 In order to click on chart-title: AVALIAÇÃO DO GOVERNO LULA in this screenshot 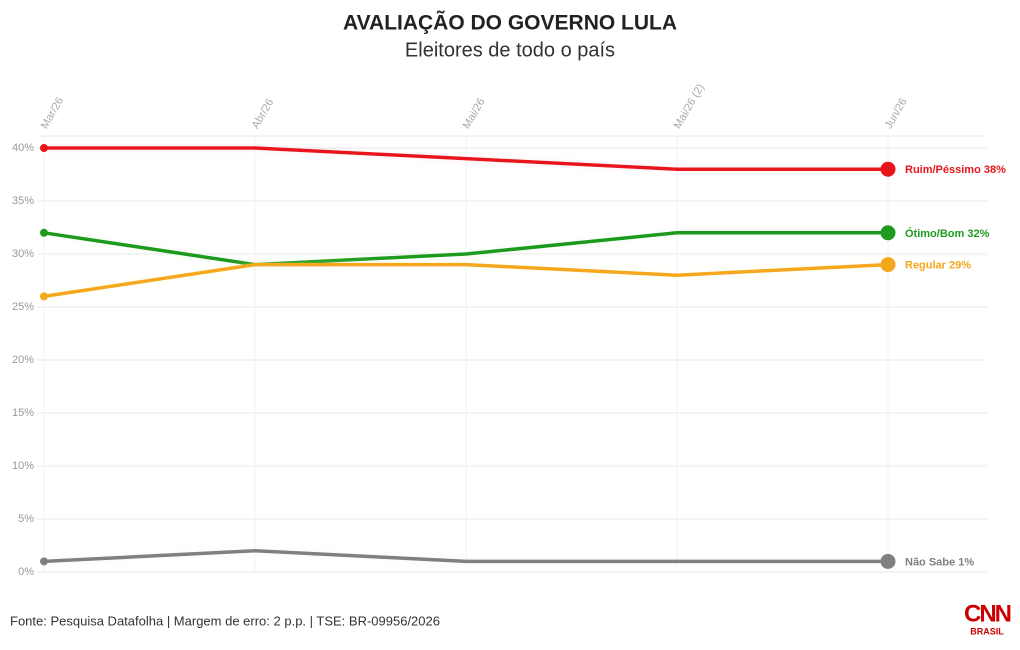, I will do `click(510, 23)`.